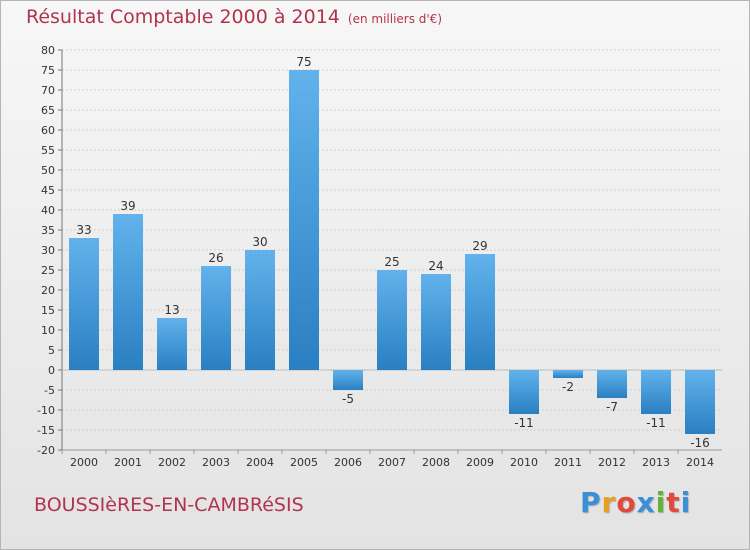  What do you see at coordinates (392, 462) in the screenshot?
I see `x-tick-label: 2007` at bounding box center [392, 462].